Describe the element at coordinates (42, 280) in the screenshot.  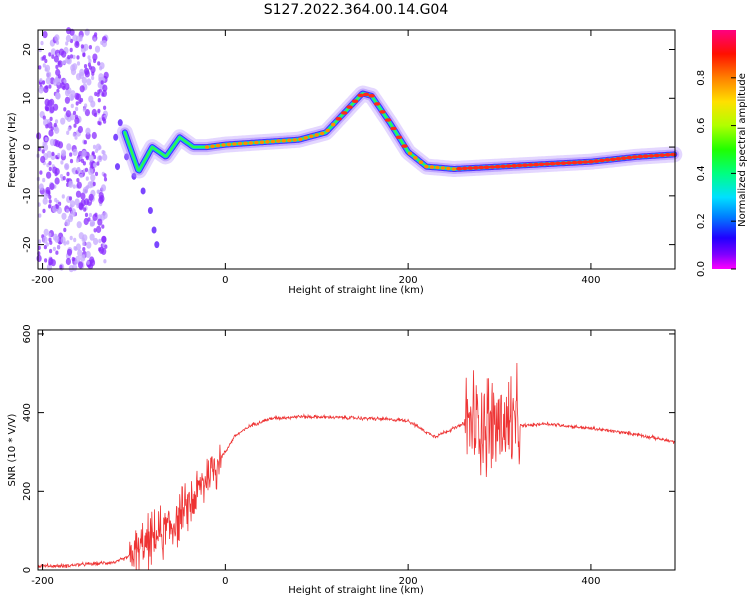
I see `x-tick-label: -200` at that location.